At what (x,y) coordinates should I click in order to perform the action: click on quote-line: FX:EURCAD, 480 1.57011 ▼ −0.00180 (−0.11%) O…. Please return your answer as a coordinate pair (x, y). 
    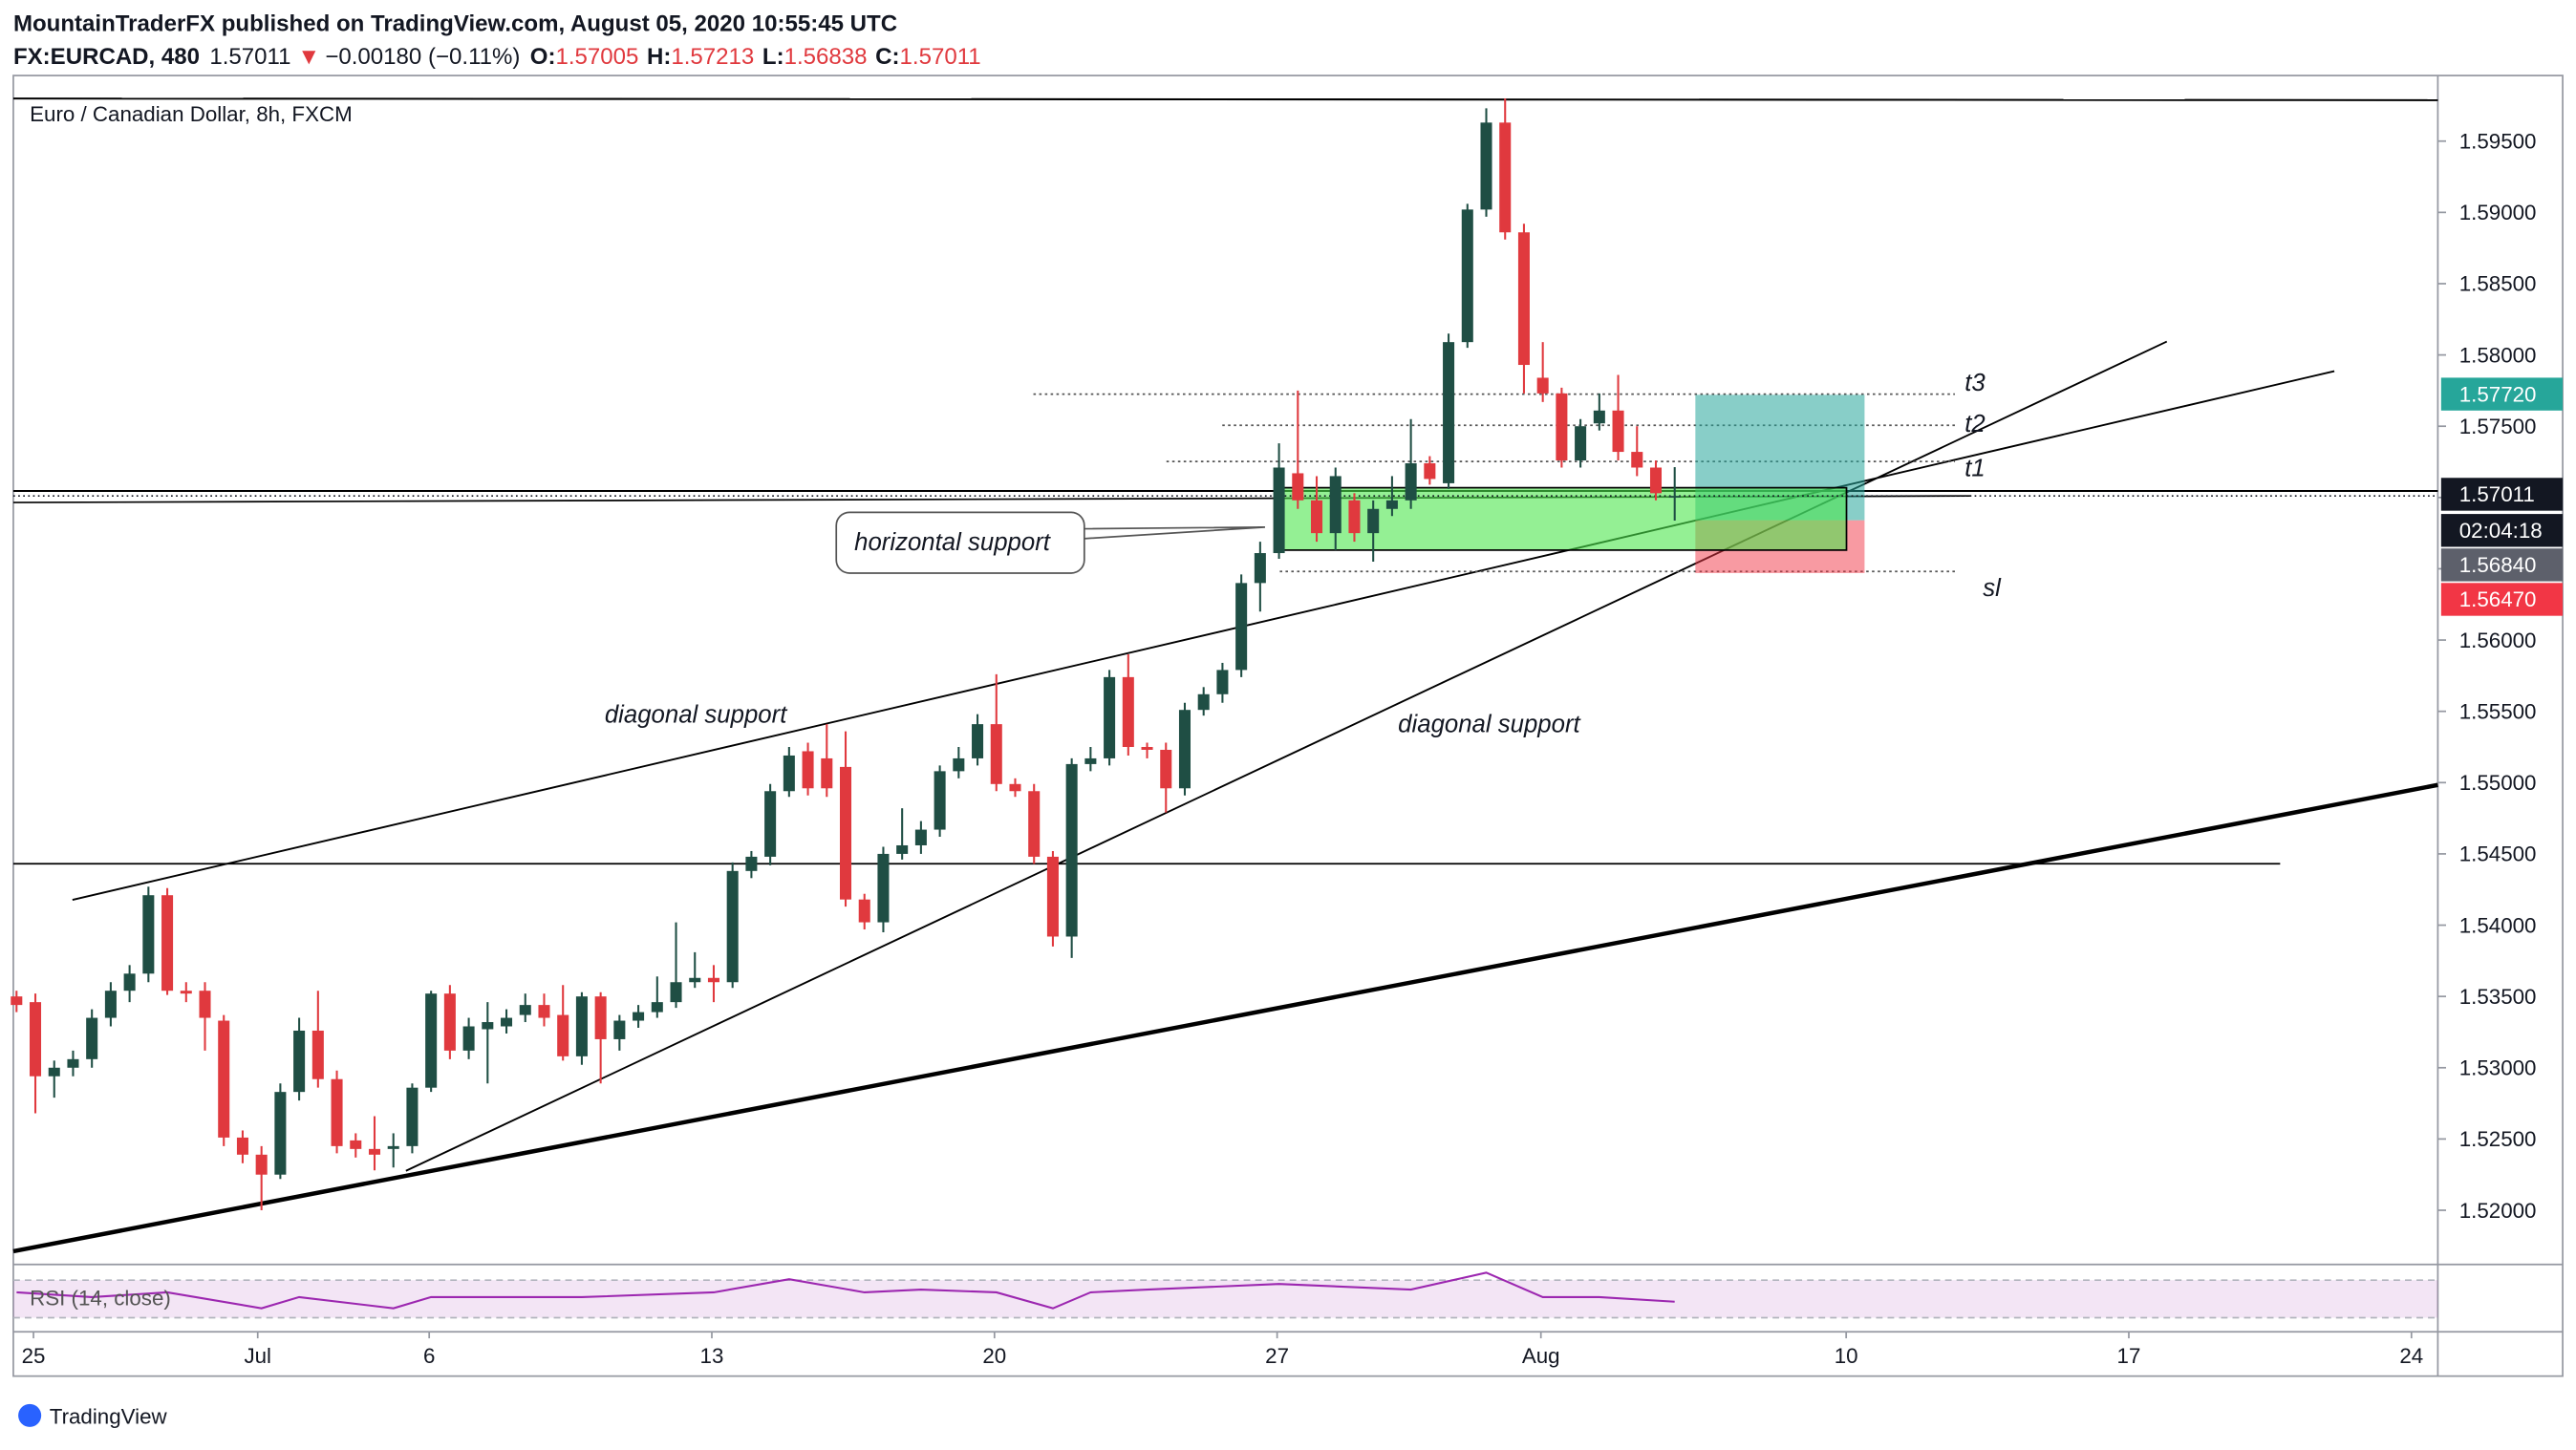
    Looking at the image, I should click on (497, 57).